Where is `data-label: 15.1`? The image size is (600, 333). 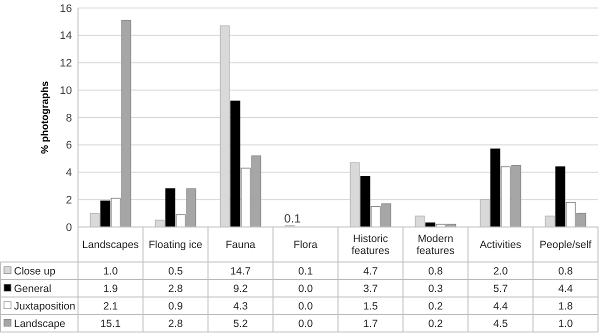 data-label: 15.1 is located at coordinates (110, 324).